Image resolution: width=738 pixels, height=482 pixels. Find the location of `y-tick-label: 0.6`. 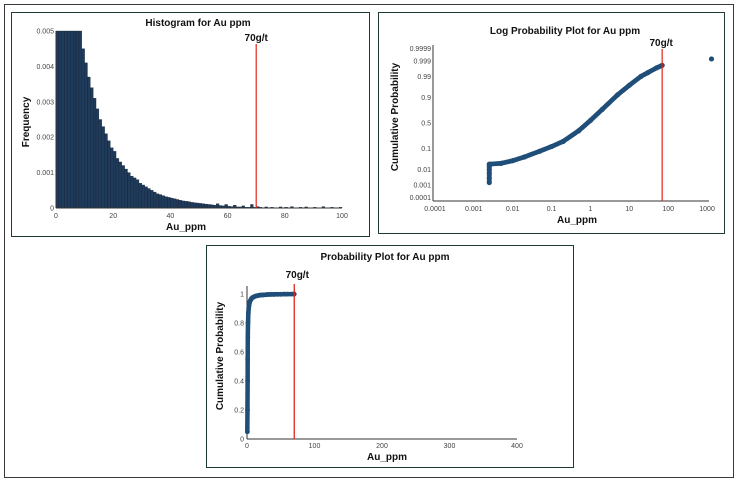

y-tick-label: 0.6 is located at coordinates (239, 353).